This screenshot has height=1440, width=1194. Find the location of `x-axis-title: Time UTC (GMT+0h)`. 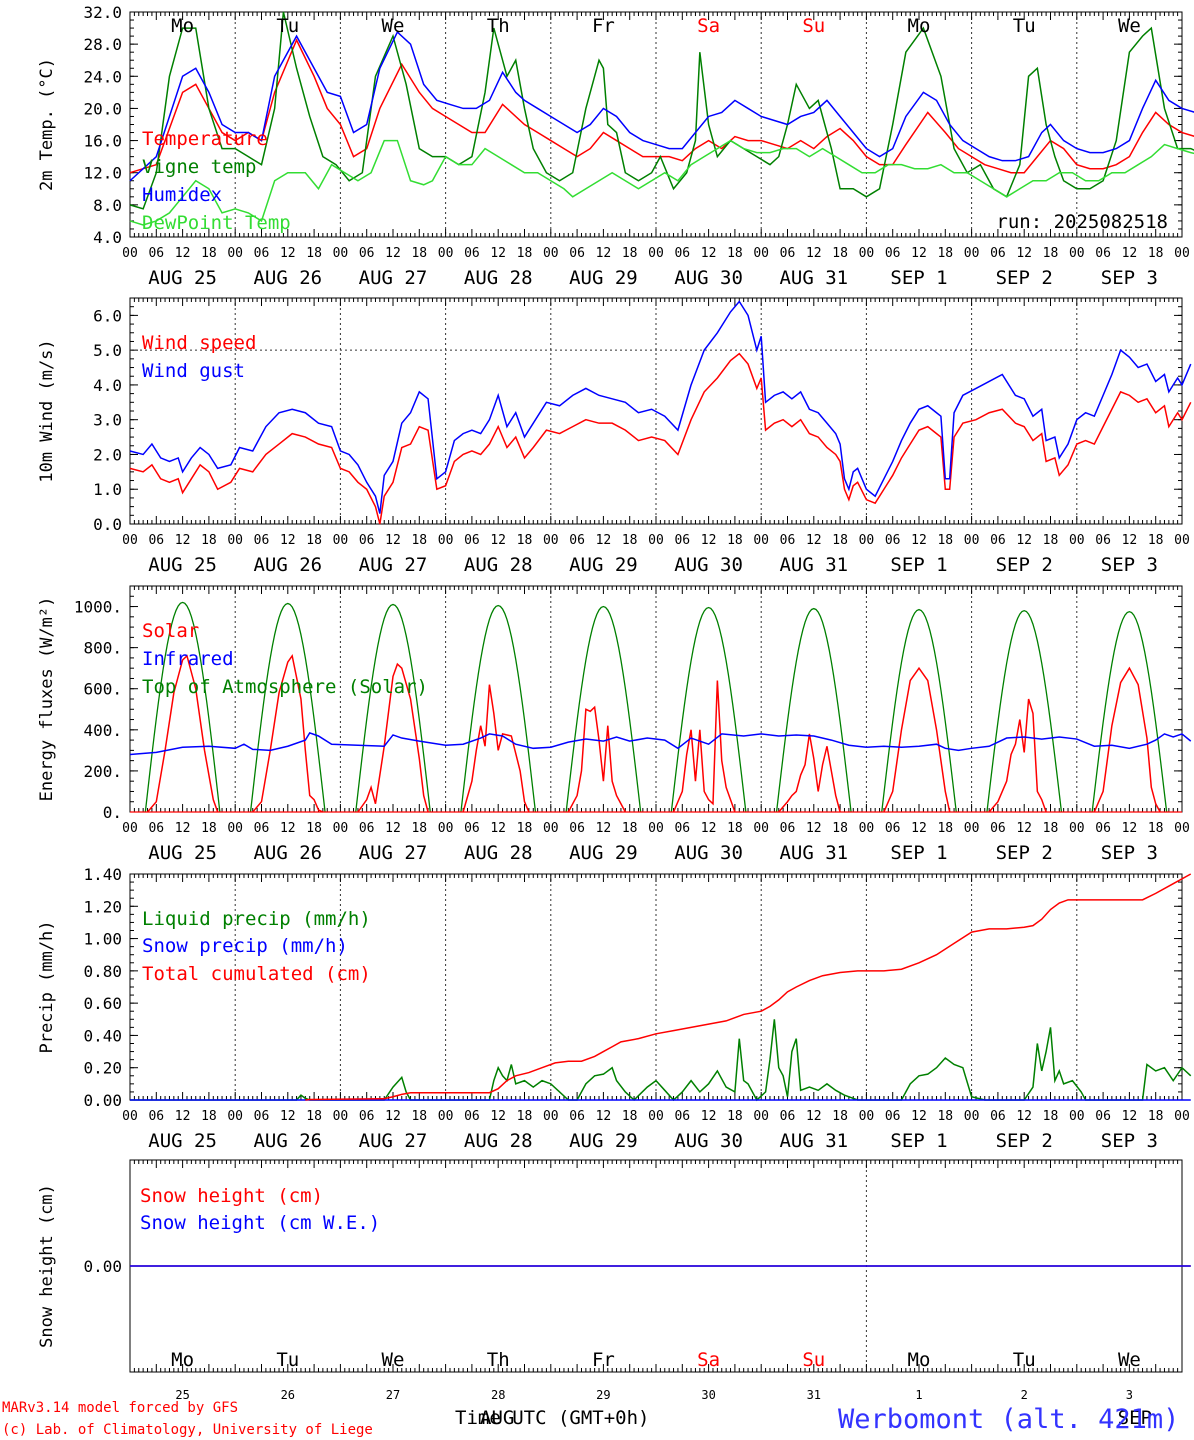

x-axis-title: Time UTC (GMT+0h) is located at coordinates (552, 1418).